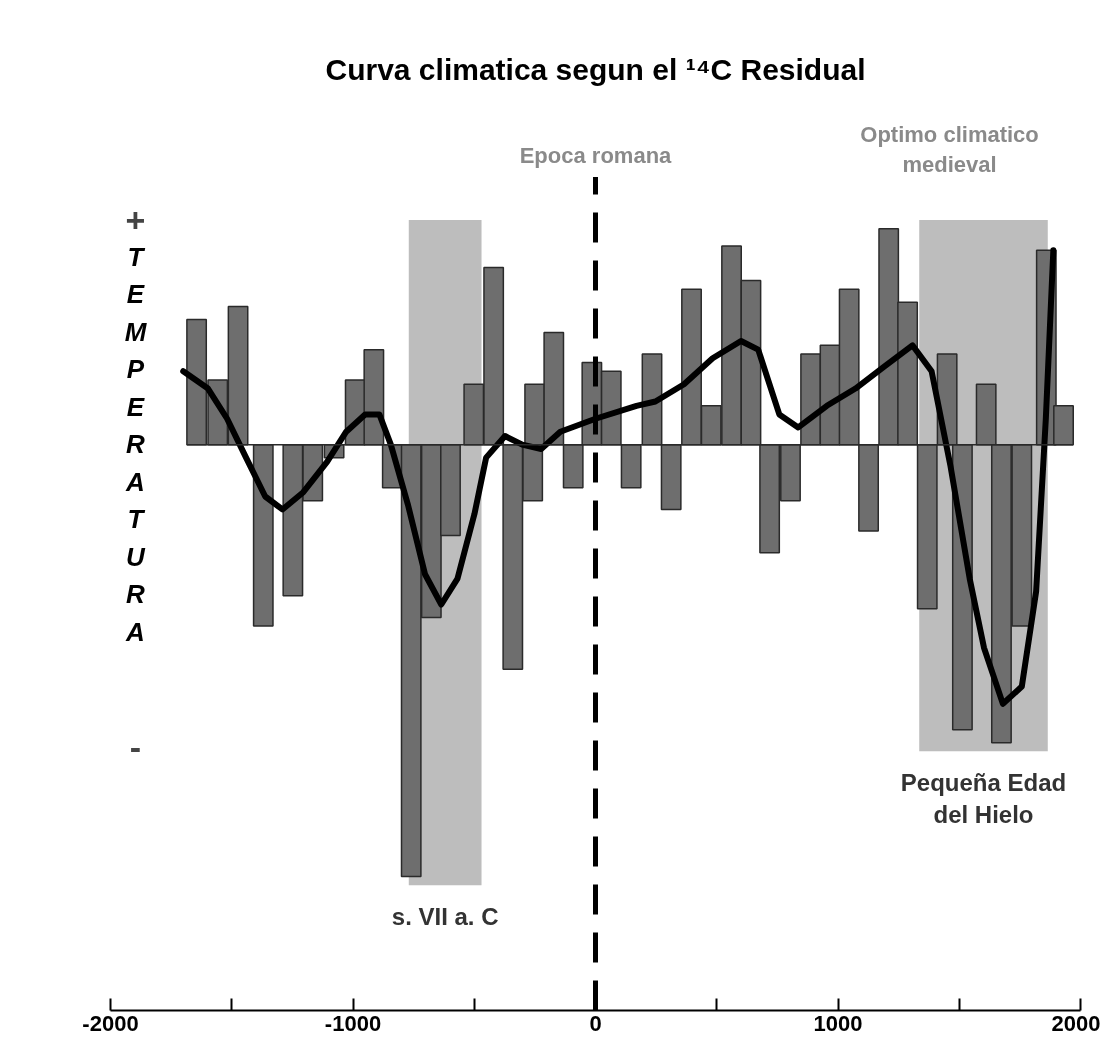 The height and width of the screenshot is (1064, 1111). What do you see at coordinates (595, 69) in the screenshot?
I see `chart-title: Curva climatica segun el ¹⁴C Residual` at bounding box center [595, 69].